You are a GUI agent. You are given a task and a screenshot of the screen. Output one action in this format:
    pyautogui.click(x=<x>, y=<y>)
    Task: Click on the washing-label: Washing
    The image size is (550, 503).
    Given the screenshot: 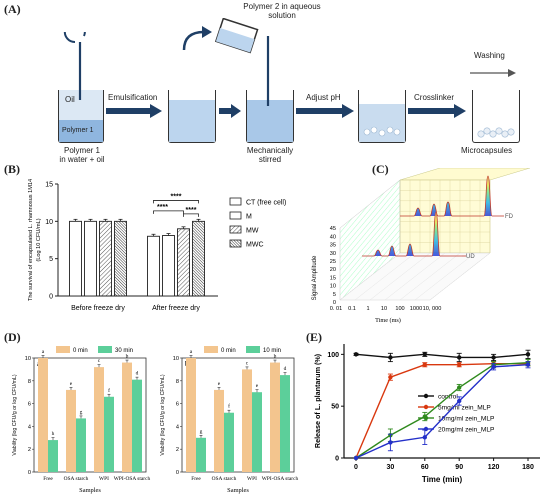 What is the action you would take?
    pyautogui.click(x=489, y=55)
    